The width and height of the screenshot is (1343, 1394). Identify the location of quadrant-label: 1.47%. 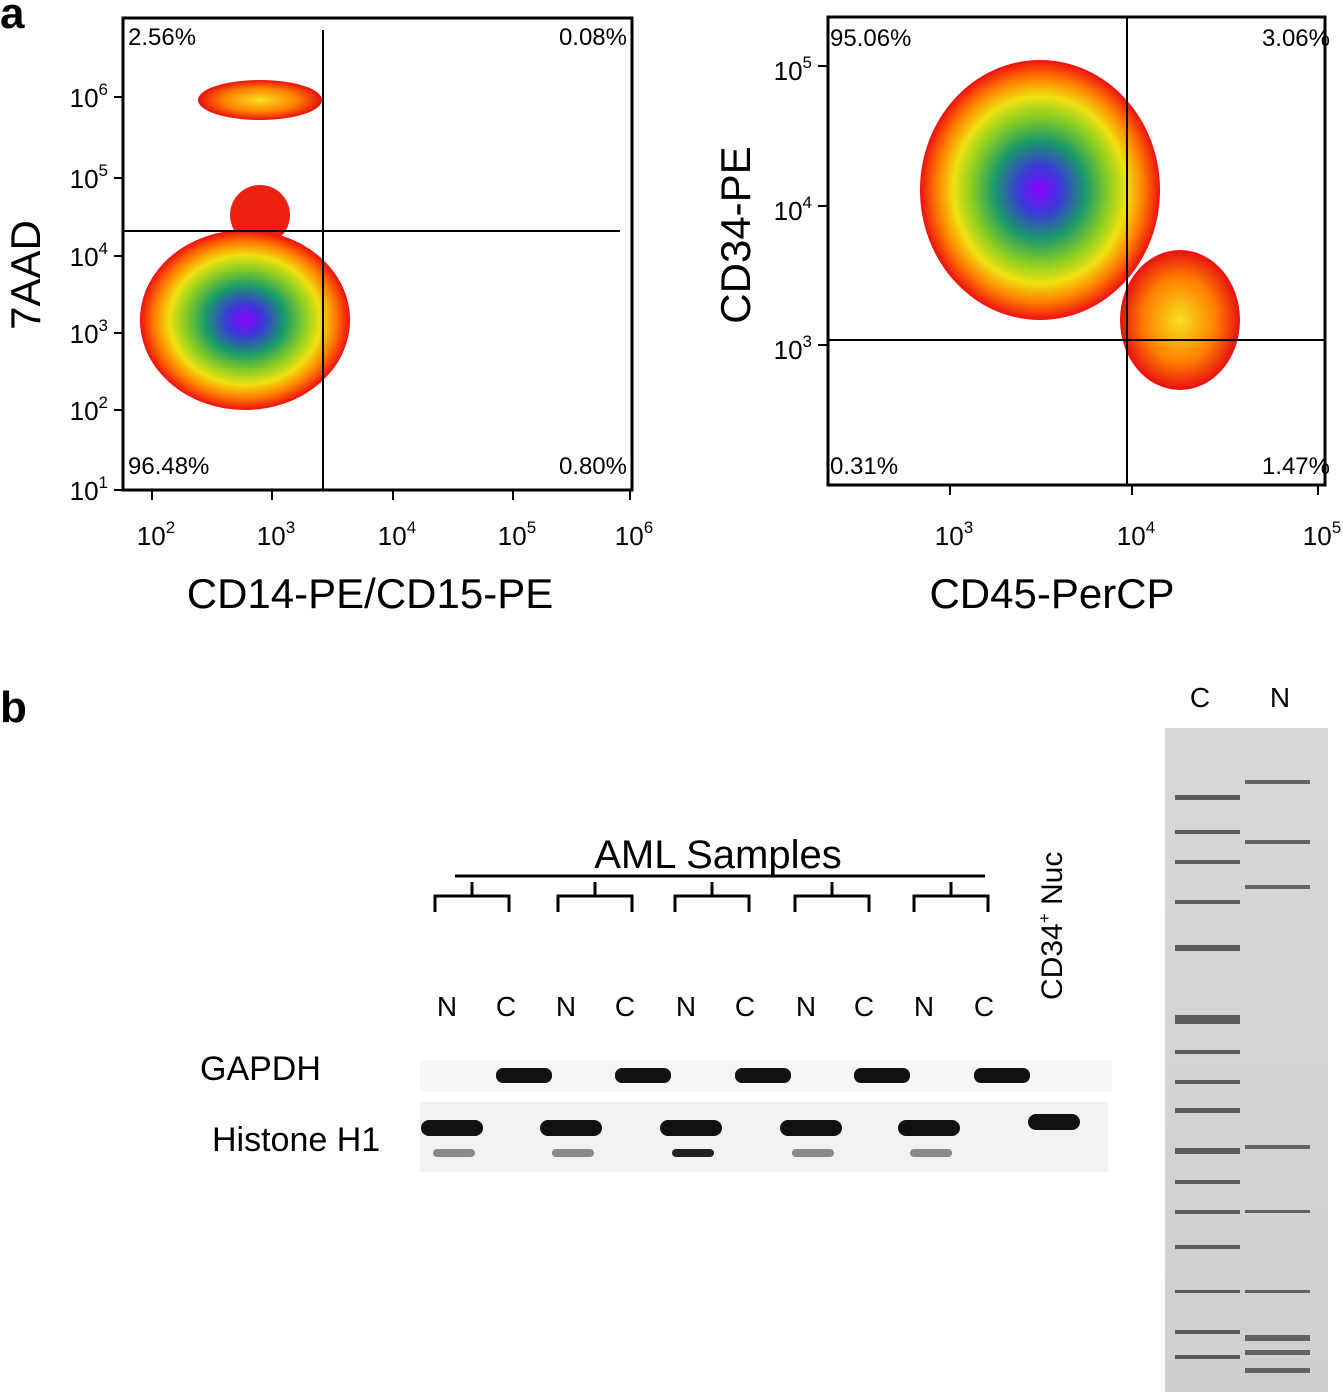
(1296, 466).